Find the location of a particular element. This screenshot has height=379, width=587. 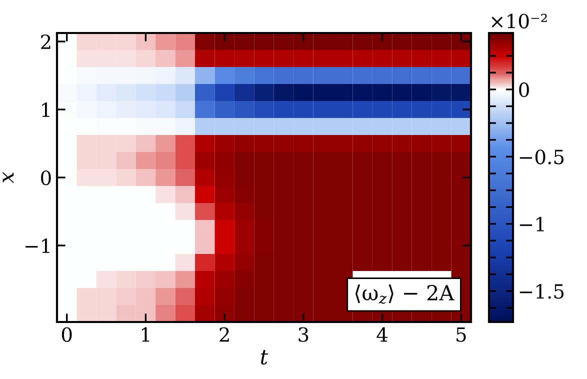

color-bar-label: −0.5 is located at coordinates (542, 157).